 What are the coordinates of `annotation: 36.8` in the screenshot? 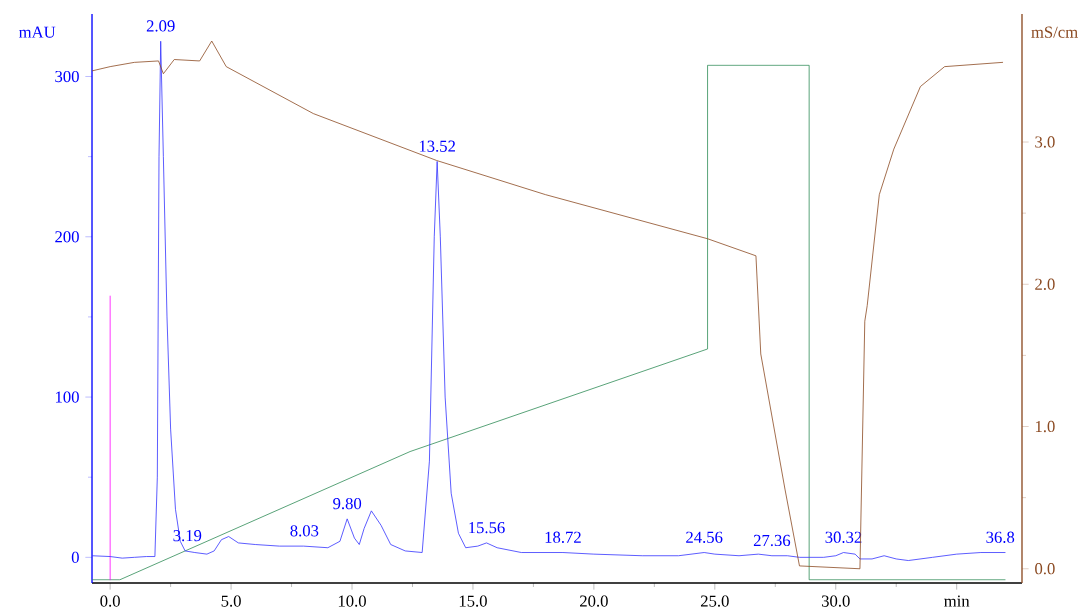 It's located at (1000, 537).